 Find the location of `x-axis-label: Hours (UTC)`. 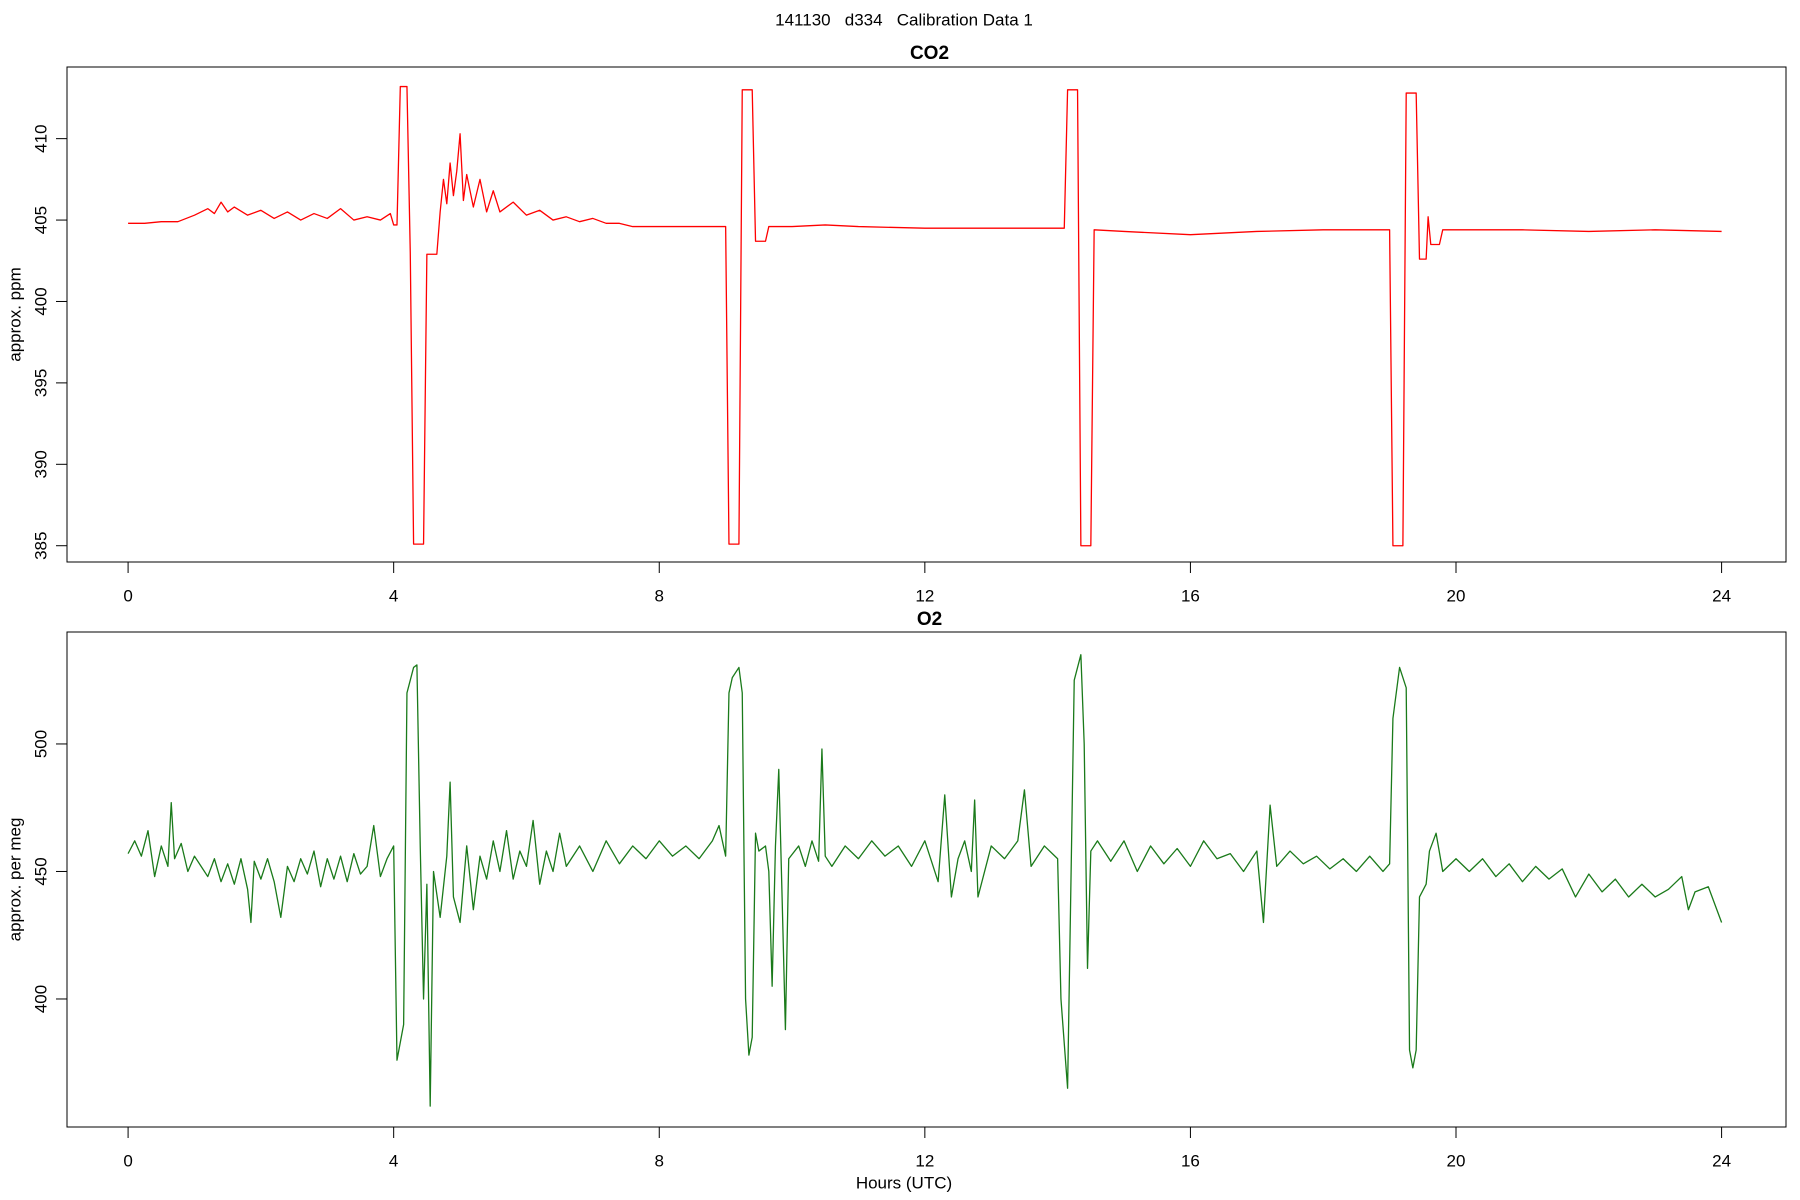

x-axis-label: Hours (UTC) is located at coordinates (904, 1182).